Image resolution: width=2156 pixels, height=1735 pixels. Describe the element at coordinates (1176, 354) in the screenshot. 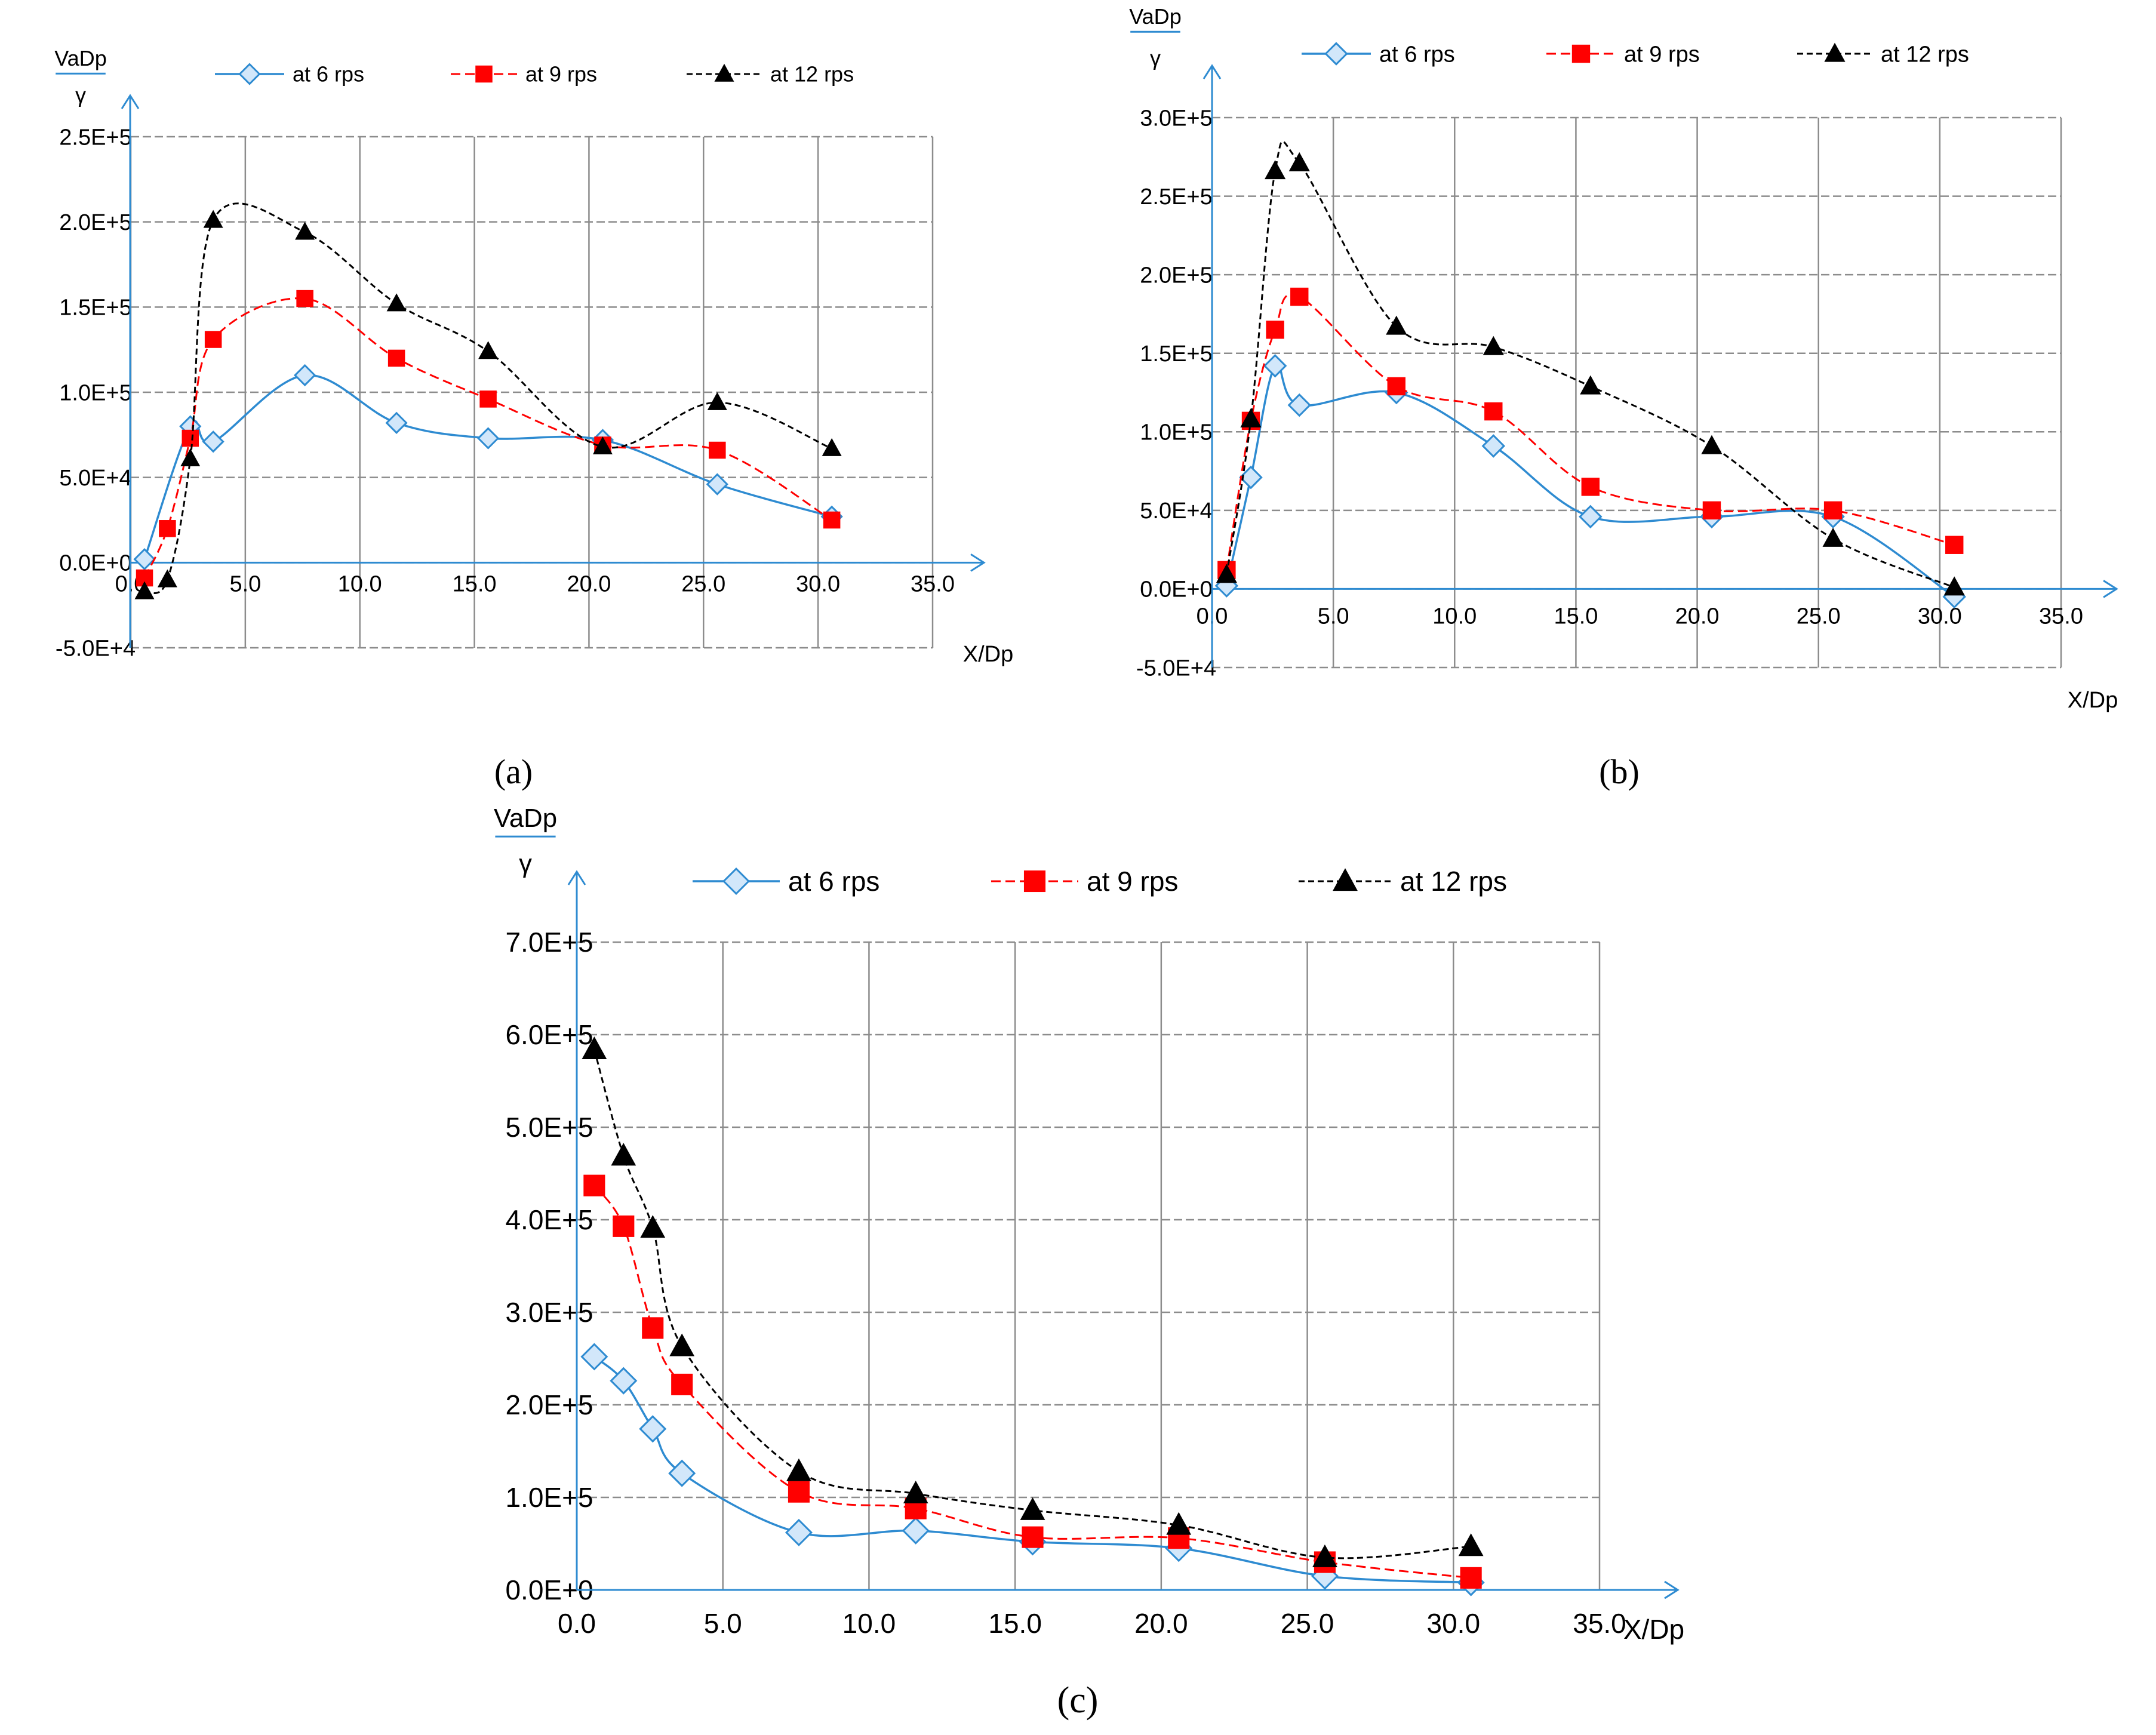

I see `y-tick-label: 1.5E+5` at that location.